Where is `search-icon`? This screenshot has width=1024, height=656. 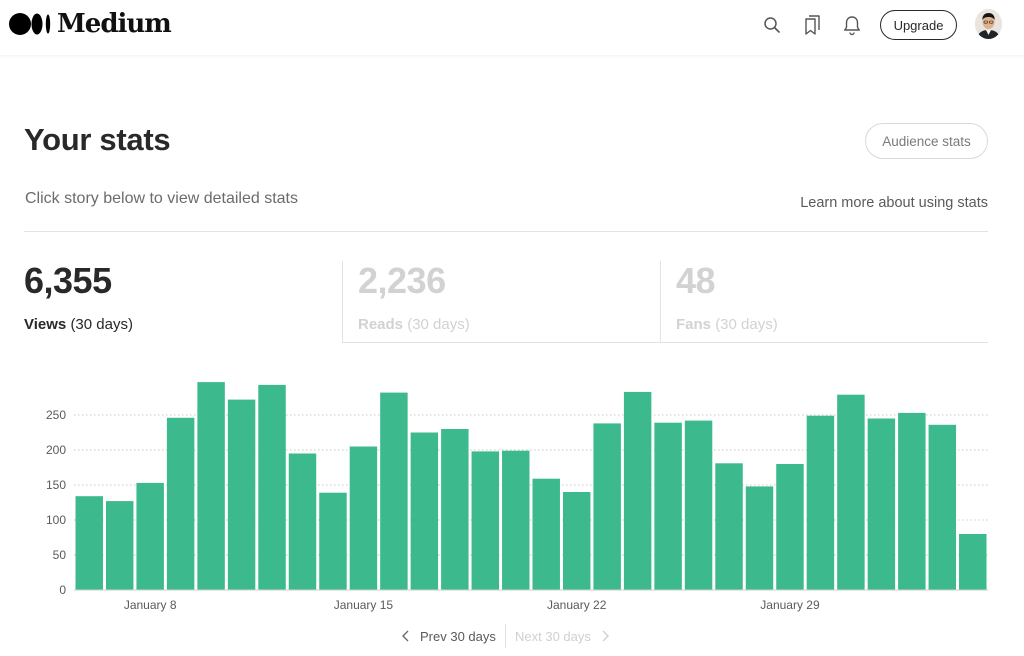 search-icon is located at coordinates (772, 25).